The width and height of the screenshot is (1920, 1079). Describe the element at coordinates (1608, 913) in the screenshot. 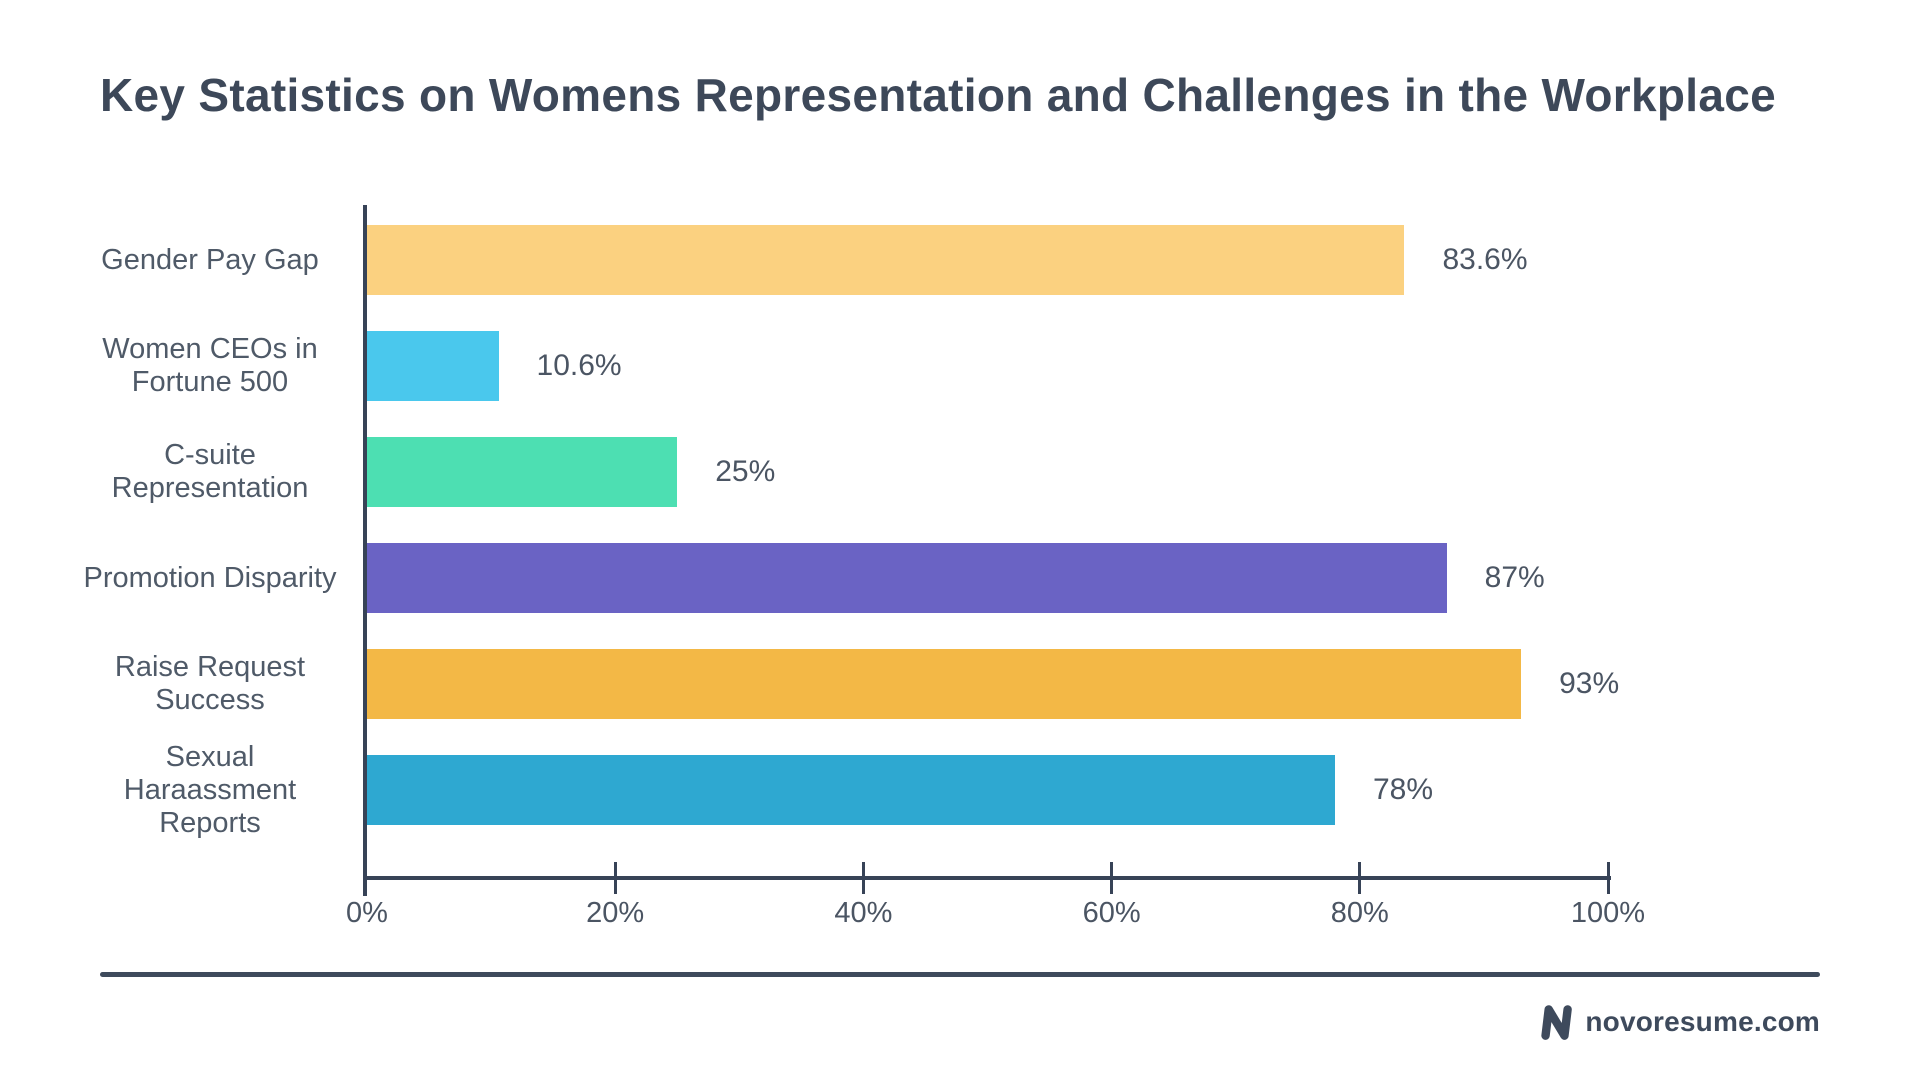

I see `x-tick-label: 100%` at that location.